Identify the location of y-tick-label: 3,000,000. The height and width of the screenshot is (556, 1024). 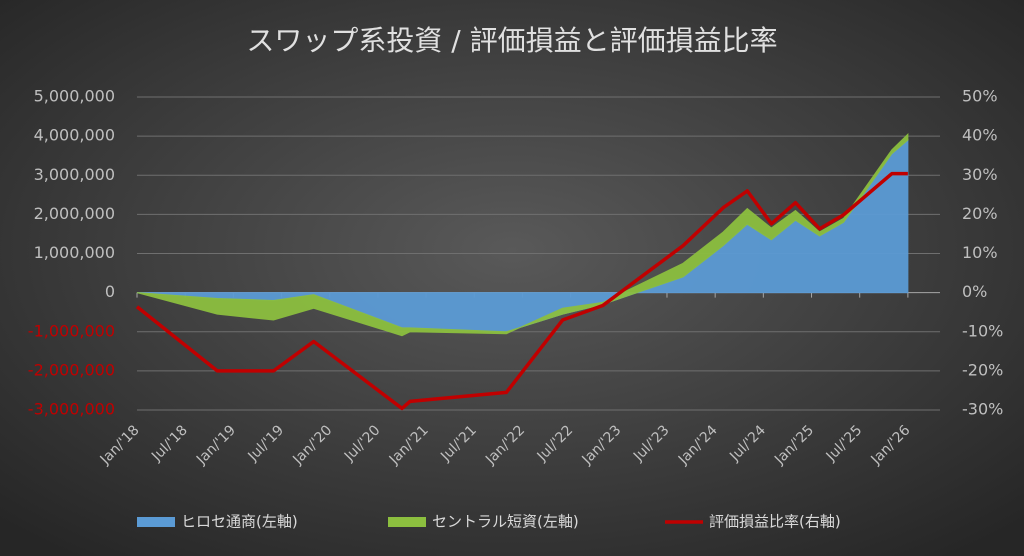
(74, 174).